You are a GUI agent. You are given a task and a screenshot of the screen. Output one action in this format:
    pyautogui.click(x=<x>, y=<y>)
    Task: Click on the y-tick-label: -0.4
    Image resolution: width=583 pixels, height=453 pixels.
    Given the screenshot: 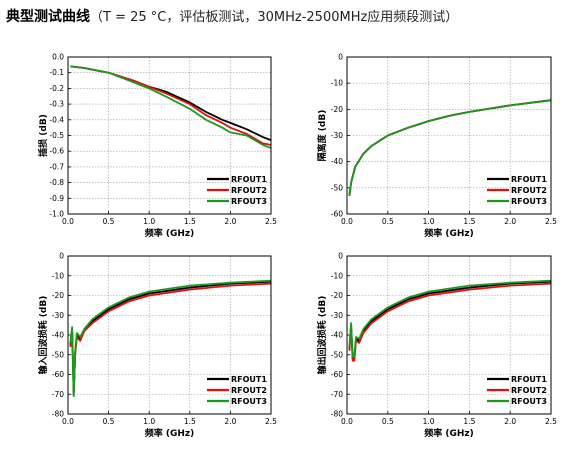 What is the action you would take?
    pyautogui.click(x=56, y=119)
    